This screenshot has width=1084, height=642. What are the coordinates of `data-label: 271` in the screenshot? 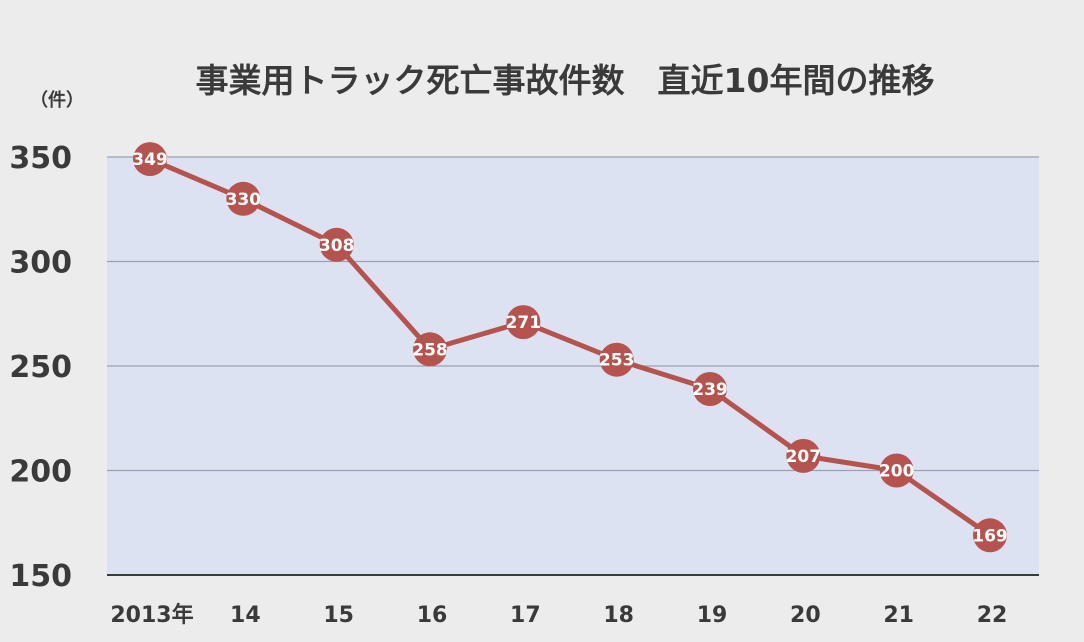 It's located at (524, 323).